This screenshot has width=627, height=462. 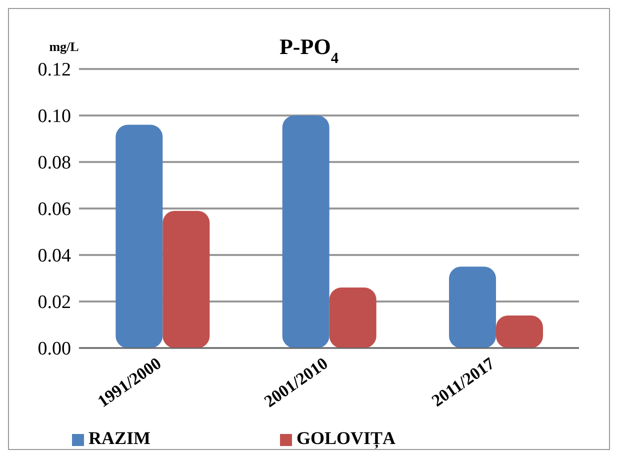 I want to click on y-tick-label: 0.00, so click(x=54, y=349).